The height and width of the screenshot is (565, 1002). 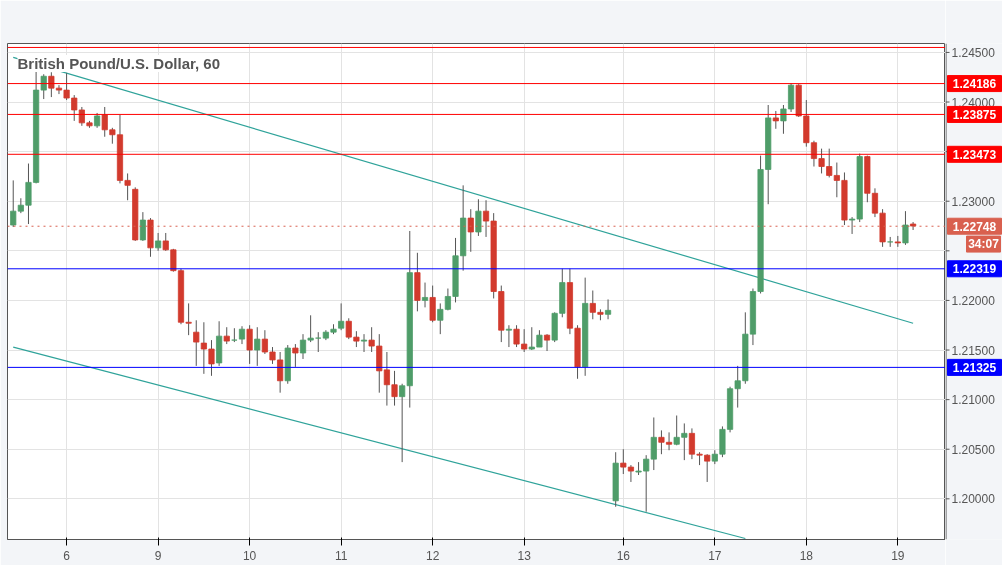 I want to click on text: 34:07, so click(x=984, y=244).